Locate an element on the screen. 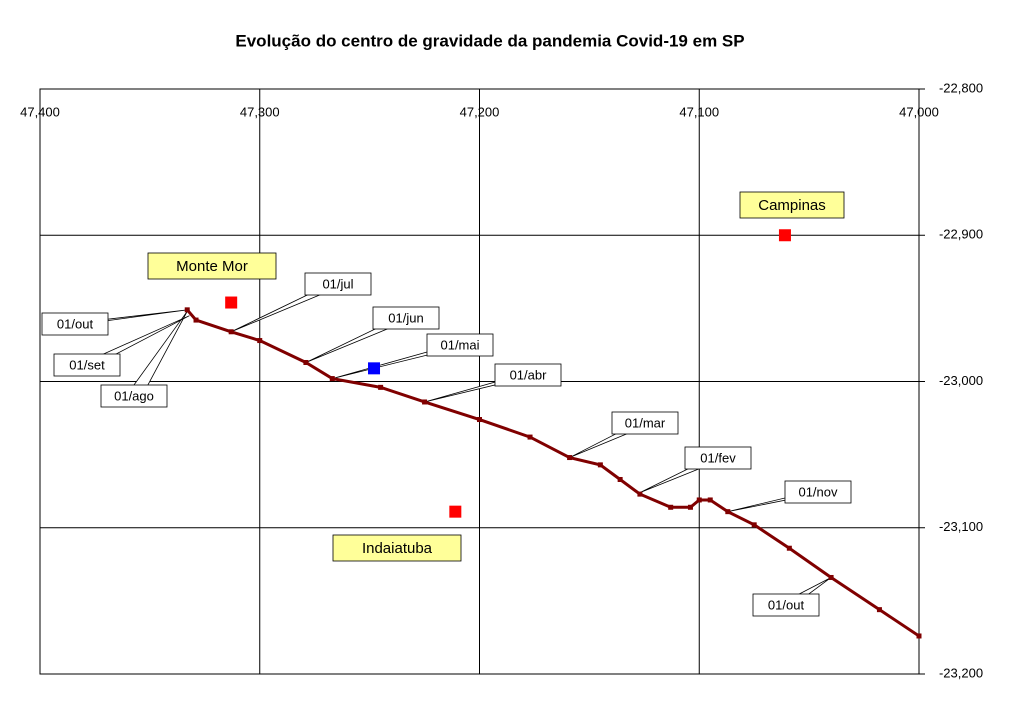  callout-label: 01/jul is located at coordinates (337, 283).